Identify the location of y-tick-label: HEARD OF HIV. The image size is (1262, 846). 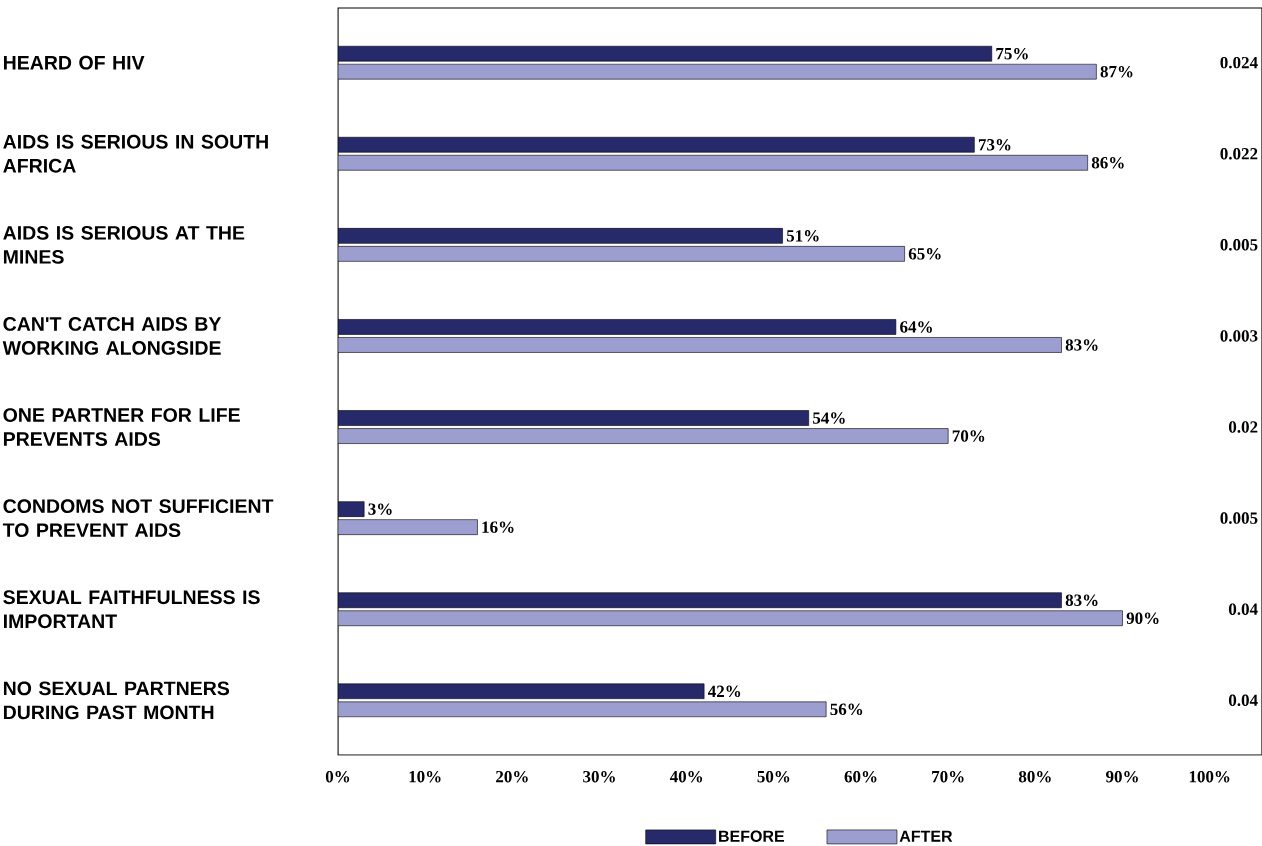
(74, 62).